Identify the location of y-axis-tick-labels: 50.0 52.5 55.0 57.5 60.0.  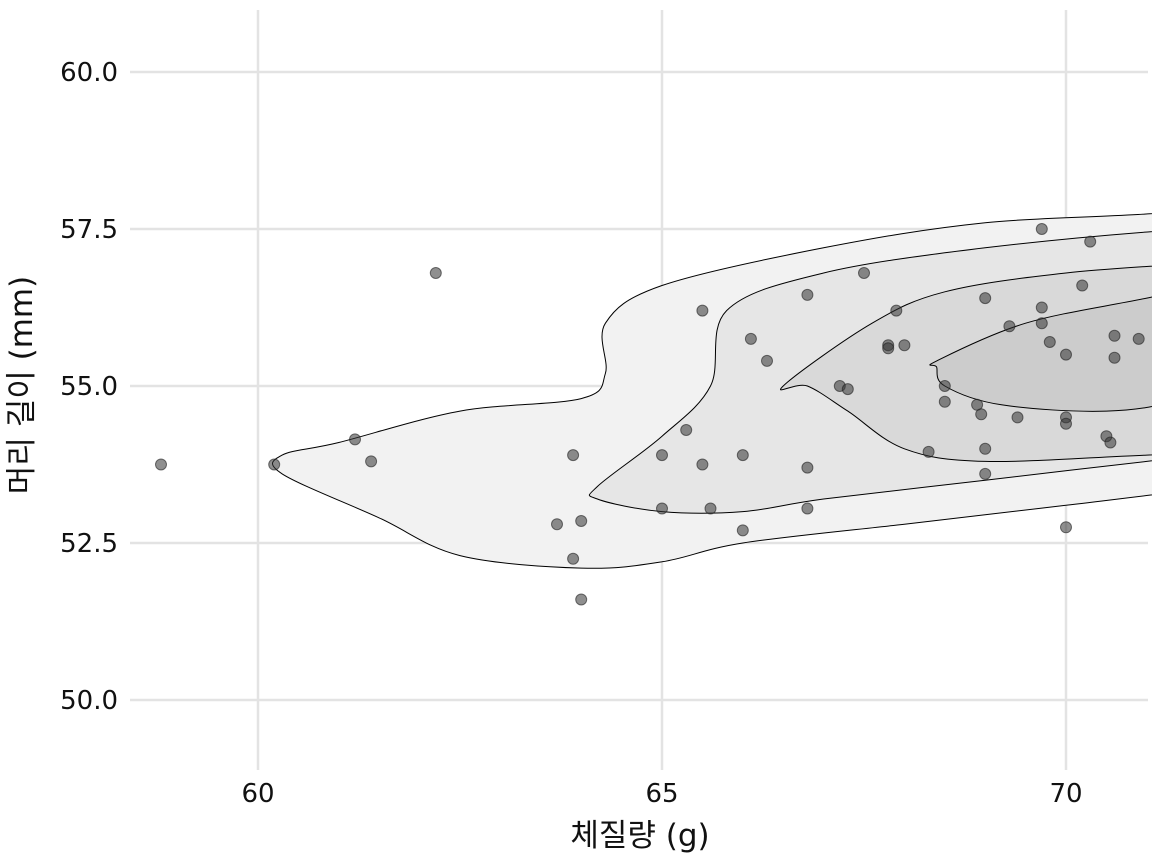
(89, 387).